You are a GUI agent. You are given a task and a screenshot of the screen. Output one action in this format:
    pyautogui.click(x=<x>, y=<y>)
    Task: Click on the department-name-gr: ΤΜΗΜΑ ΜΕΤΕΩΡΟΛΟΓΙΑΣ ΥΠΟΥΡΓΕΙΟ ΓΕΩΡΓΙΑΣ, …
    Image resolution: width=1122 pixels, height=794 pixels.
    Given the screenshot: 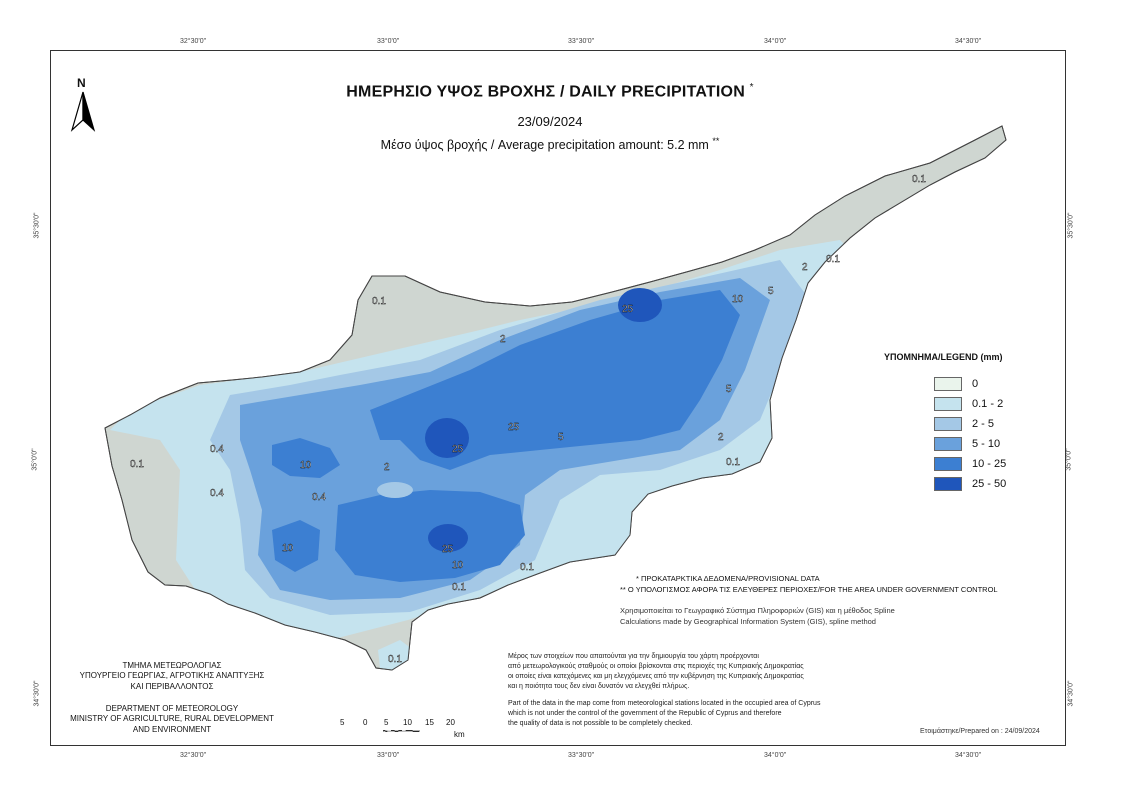 What is the action you would take?
    pyautogui.click(x=172, y=676)
    